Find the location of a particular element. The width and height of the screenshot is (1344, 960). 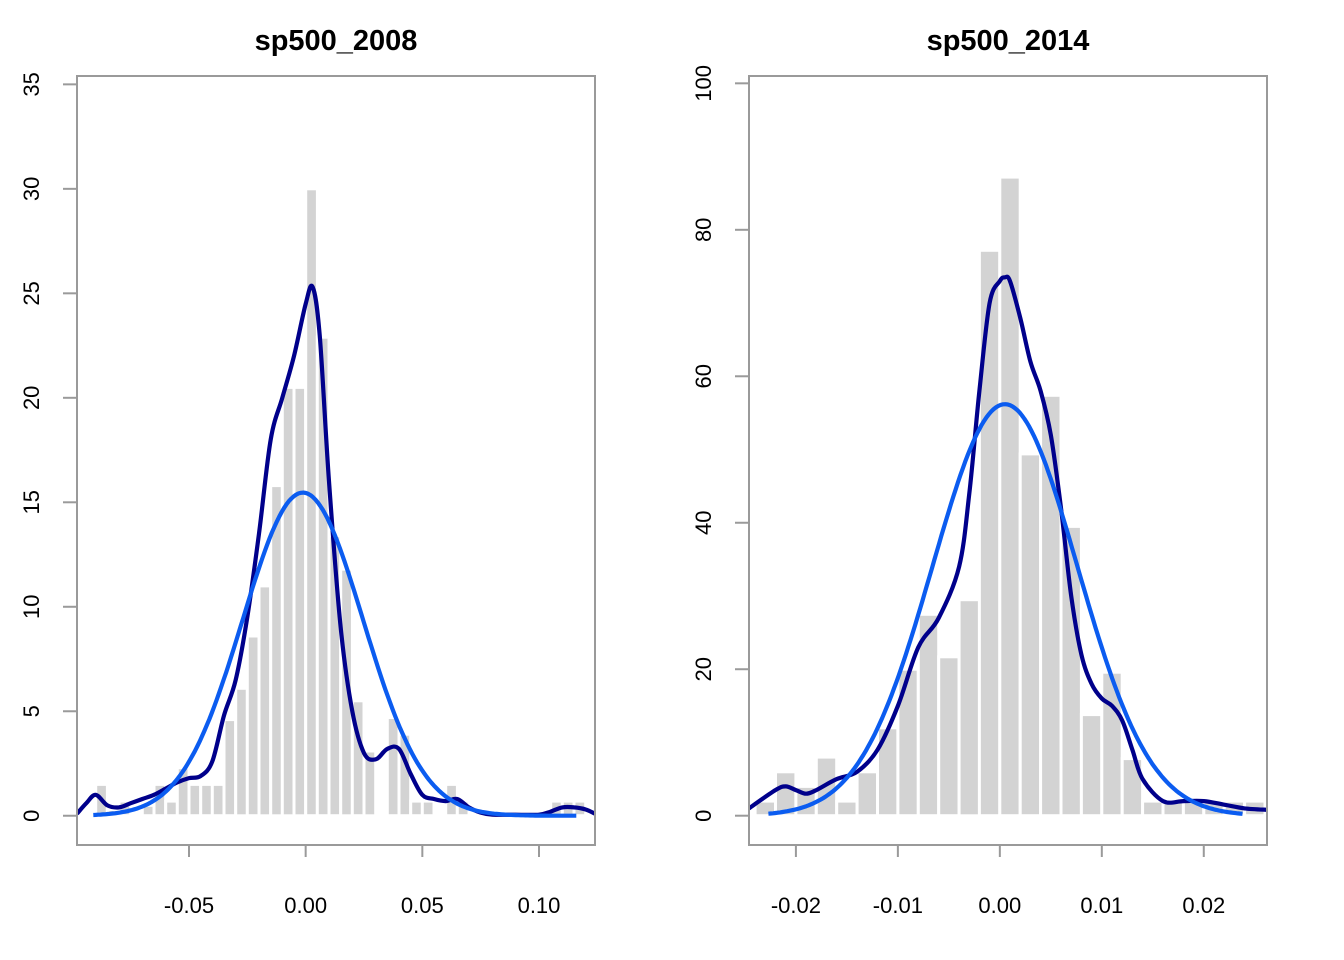

y-tick-label: 80 is located at coordinates (703, 230).